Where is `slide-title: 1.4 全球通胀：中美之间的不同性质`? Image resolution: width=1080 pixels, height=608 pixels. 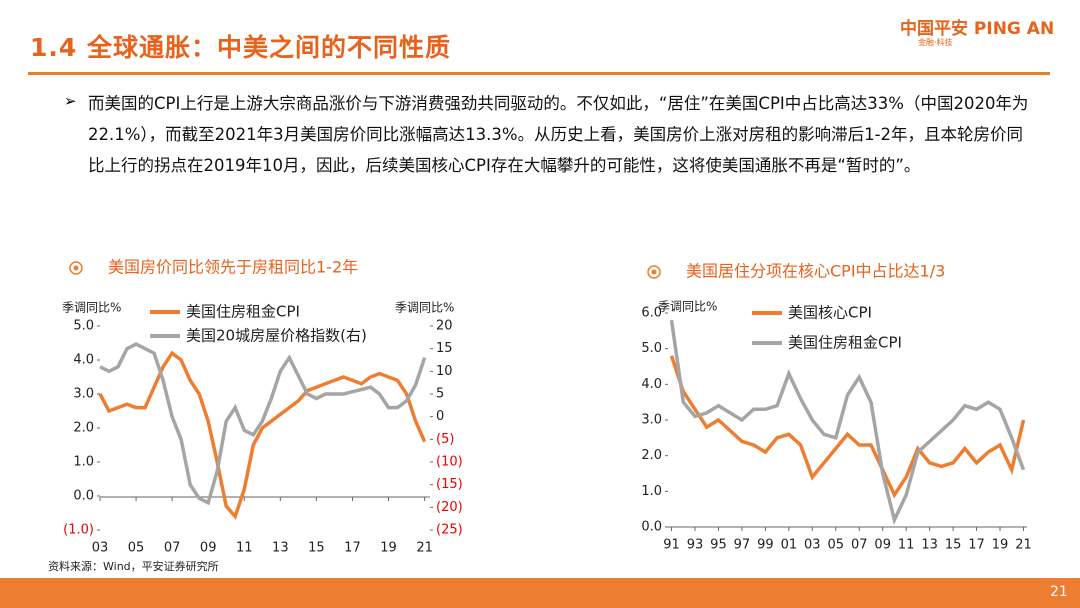
slide-title: 1.4 全球通胀：中美之间的不同性质 is located at coordinates (240, 47).